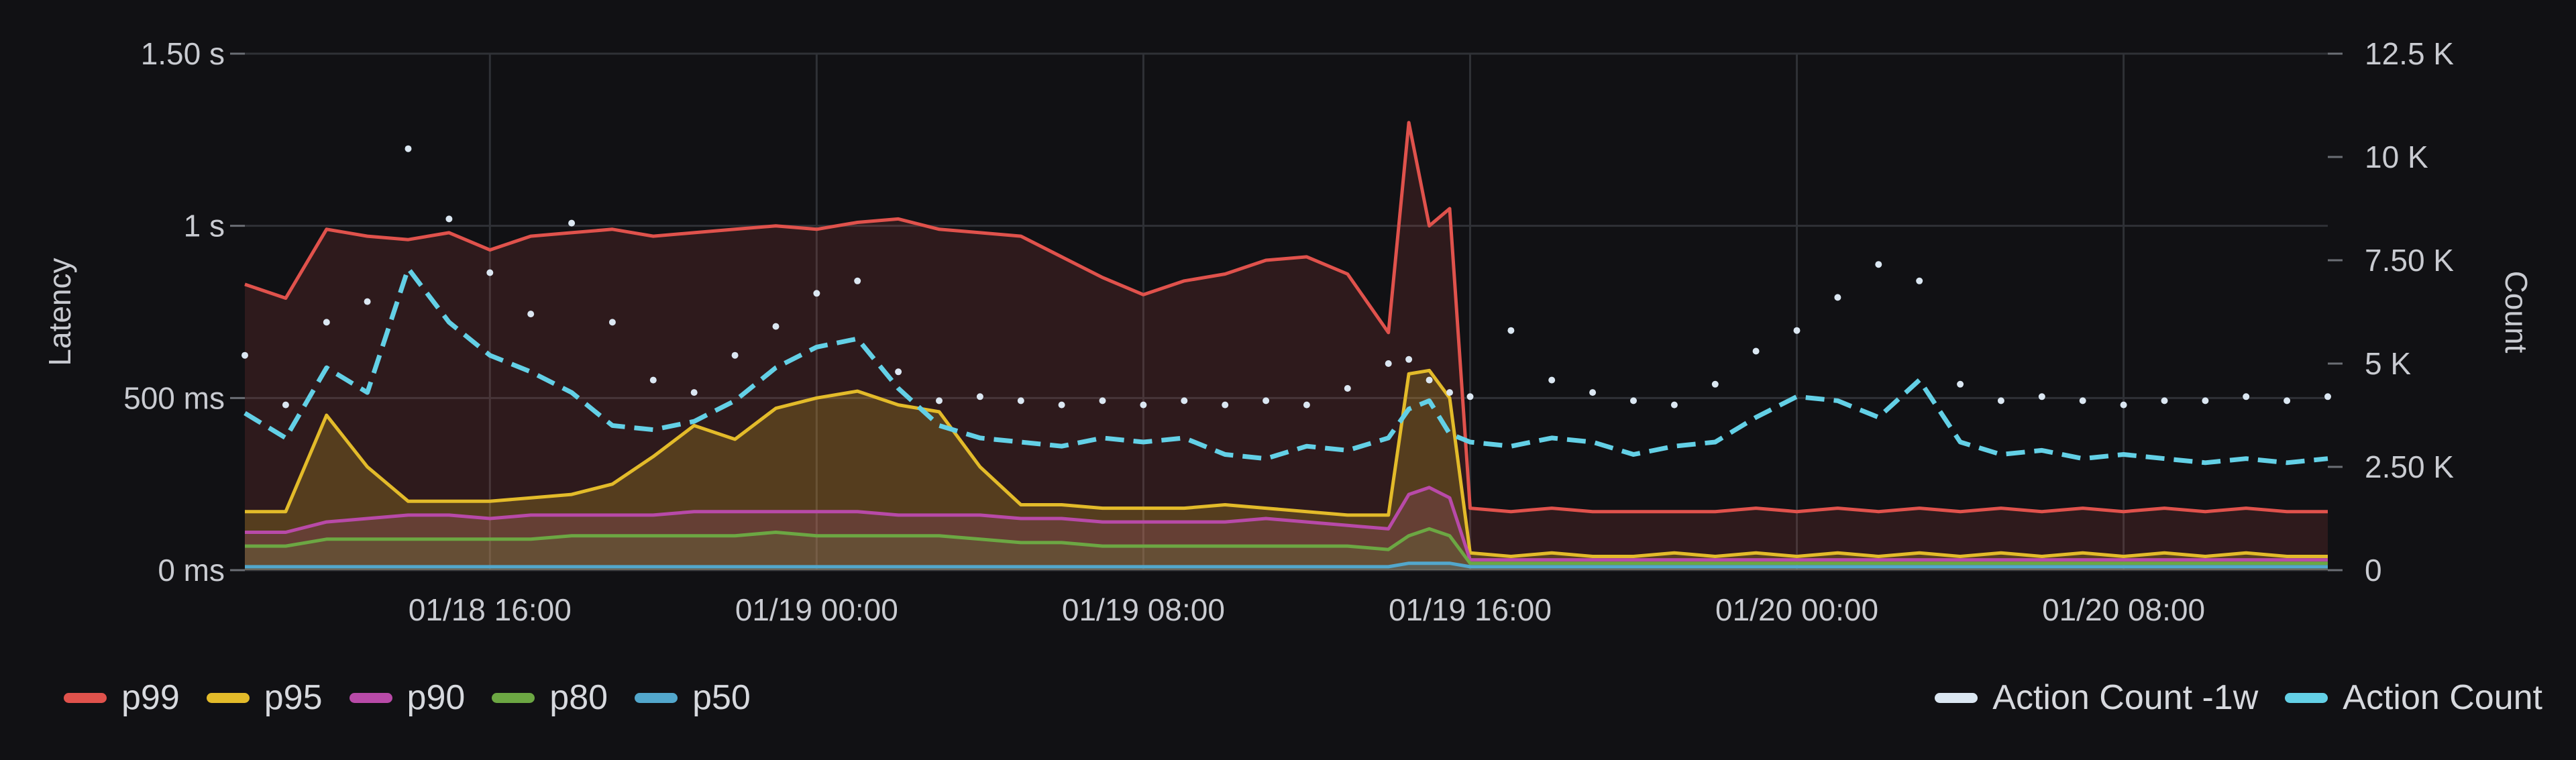  What do you see at coordinates (578, 697) in the screenshot?
I see `legend-label-p80: p80` at bounding box center [578, 697].